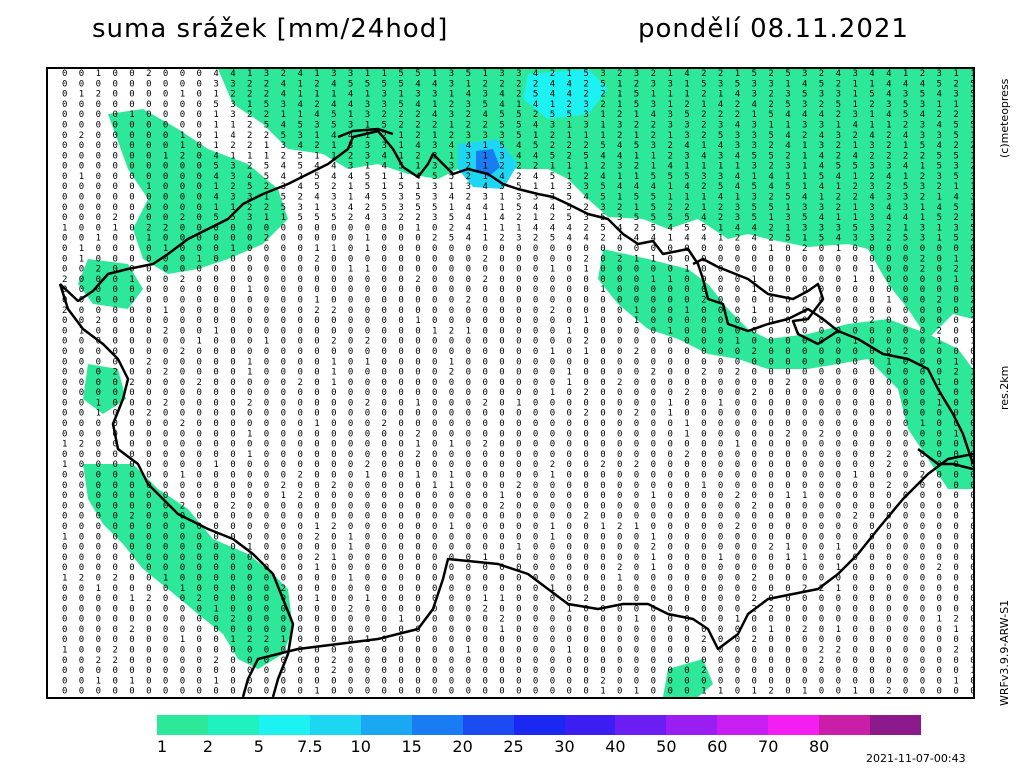 The height and width of the screenshot is (768, 1024). What do you see at coordinates (361, 746) in the screenshot?
I see `legend-label: 10` at bounding box center [361, 746].